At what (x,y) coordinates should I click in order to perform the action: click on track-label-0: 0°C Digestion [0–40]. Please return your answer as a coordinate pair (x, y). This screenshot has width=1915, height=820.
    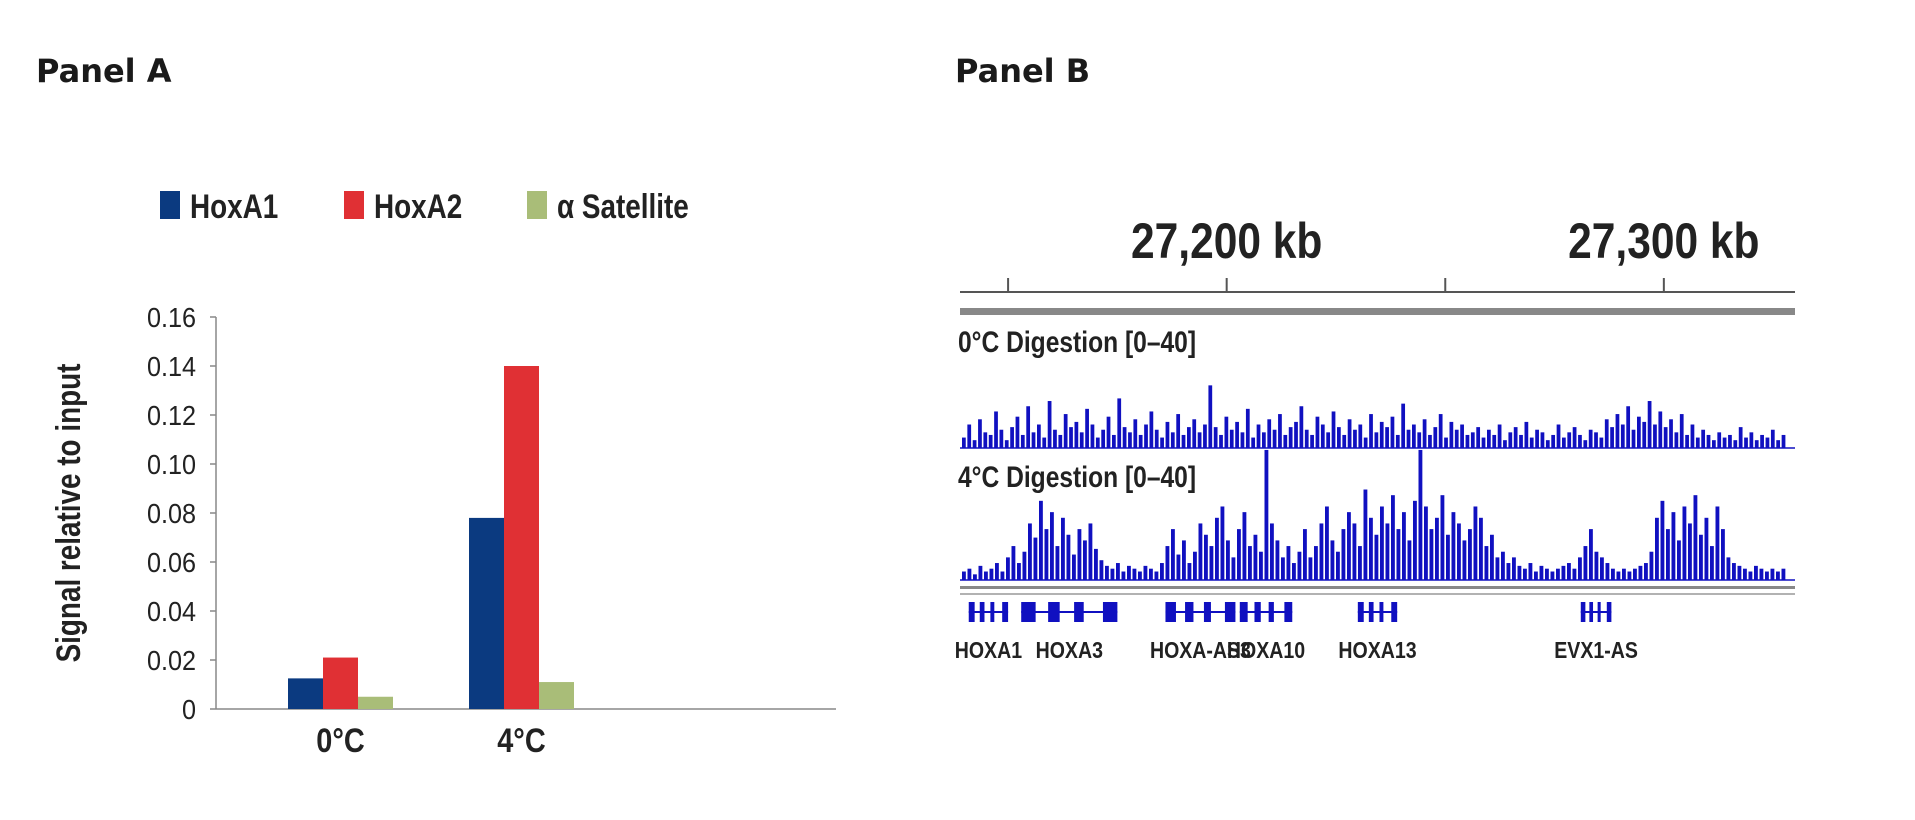
    Looking at the image, I should click on (1077, 342).